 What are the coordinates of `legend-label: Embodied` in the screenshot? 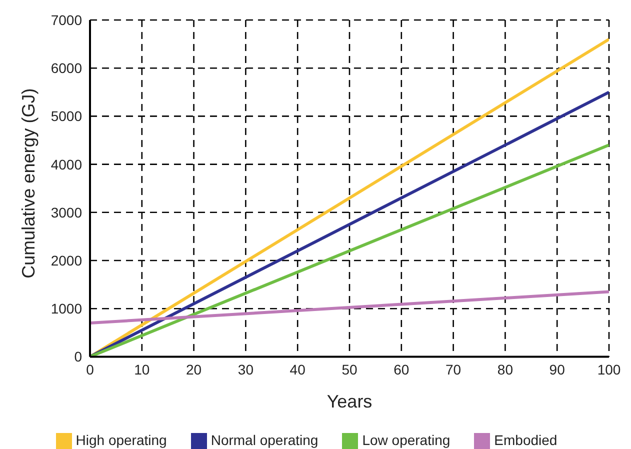 It's located at (526, 440).